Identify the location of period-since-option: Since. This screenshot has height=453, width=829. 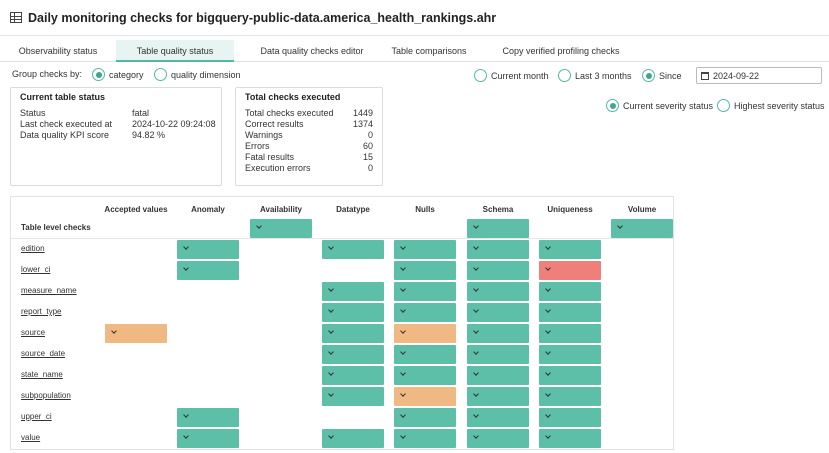
(662, 75).